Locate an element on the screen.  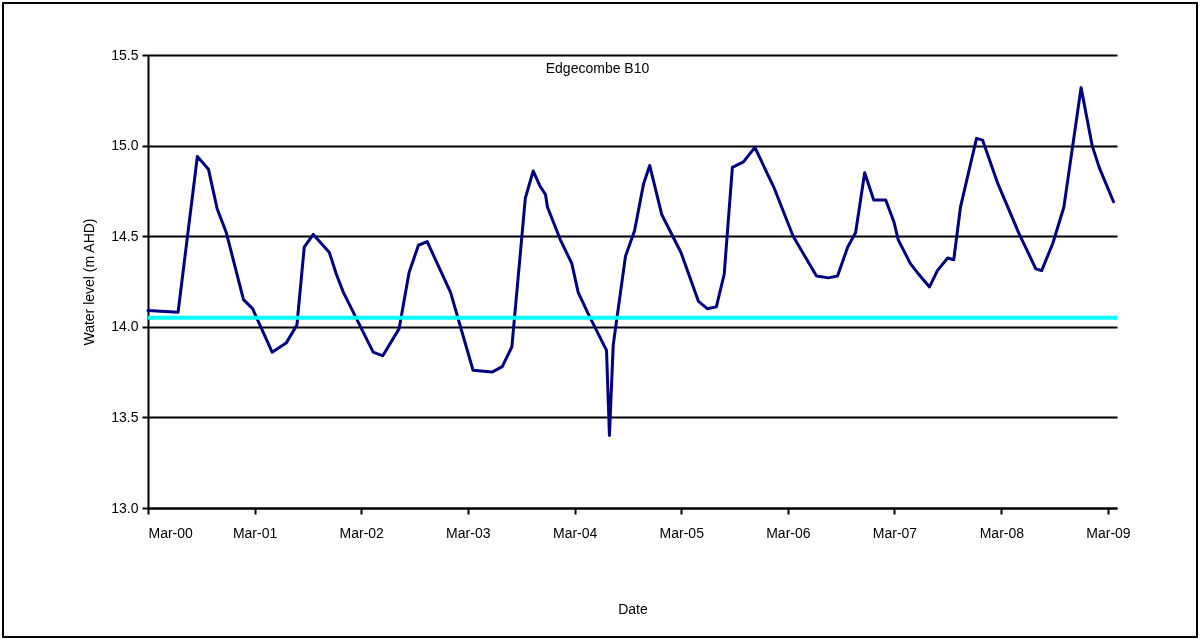
x-tick-label: Mar-05 is located at coordinates (682, 532).